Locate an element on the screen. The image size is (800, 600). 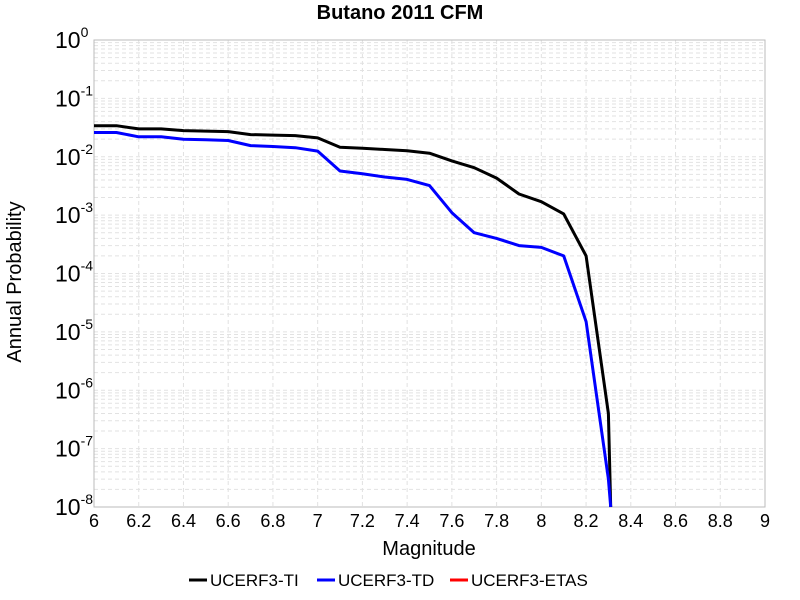
x-tick-label: 8.8 is located at coordinates (720, 521).